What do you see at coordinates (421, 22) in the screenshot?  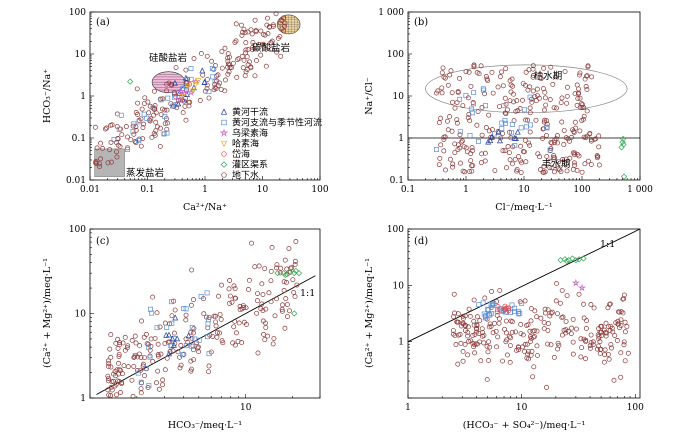 I see `panel-b-label: (b)` at bounding box center [421, 22].